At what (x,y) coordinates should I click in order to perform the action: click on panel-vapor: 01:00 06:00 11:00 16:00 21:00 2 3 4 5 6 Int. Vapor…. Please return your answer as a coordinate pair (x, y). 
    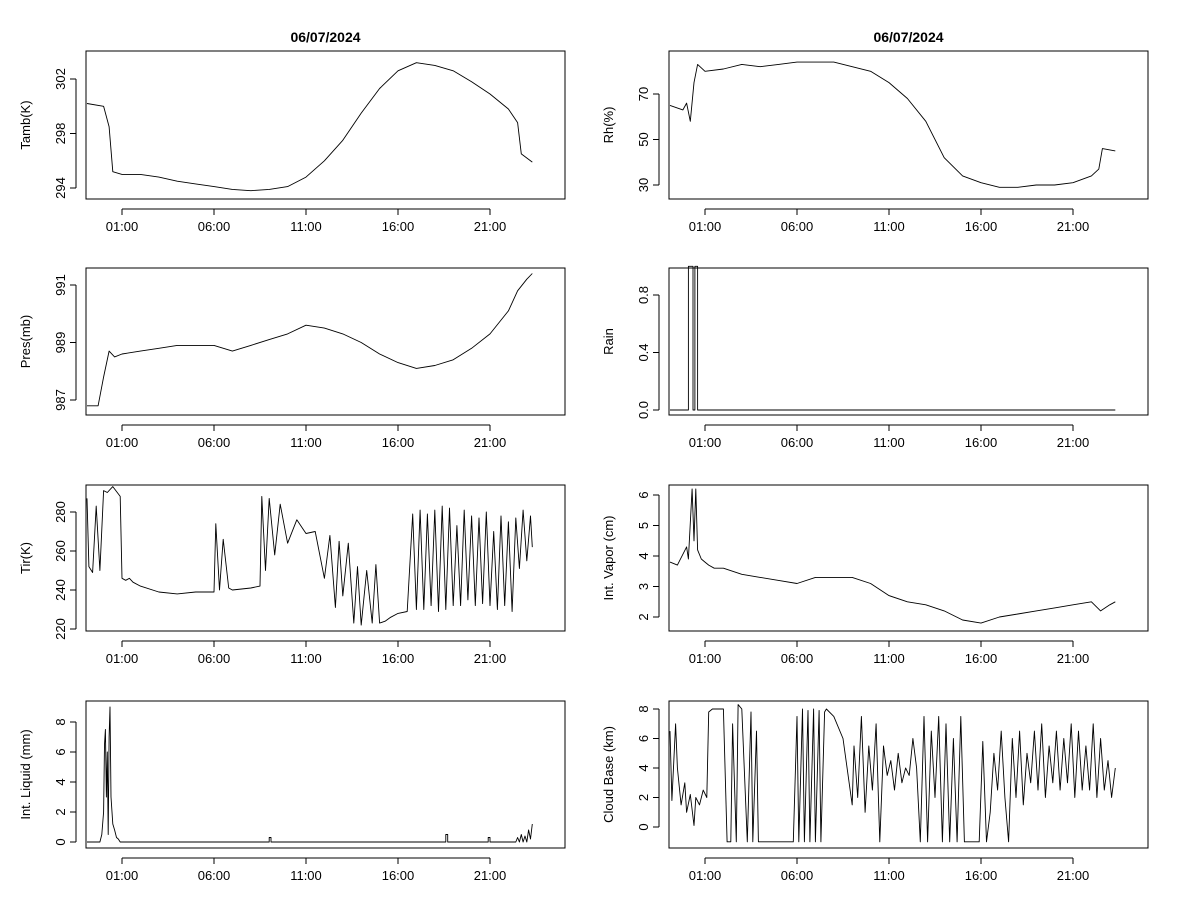
    Looking at the image, I should click on (875, 575).